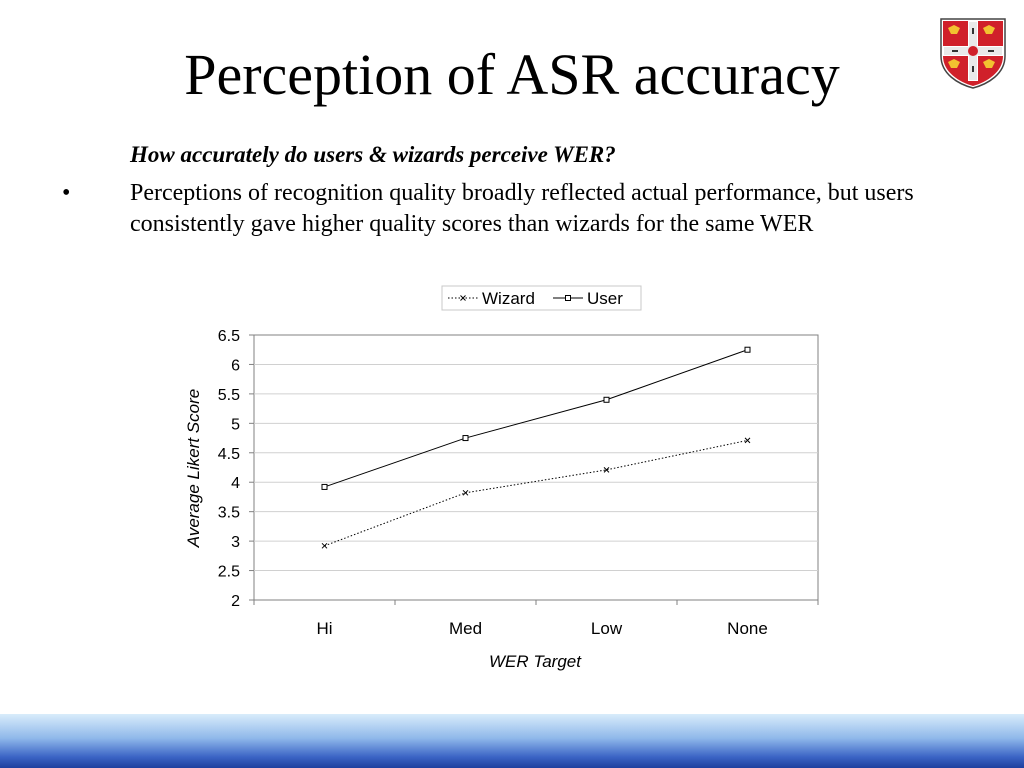  Describe the element at coordinates (235, 424) in the screenshot. I see `y-tick-label: 5` at that location.